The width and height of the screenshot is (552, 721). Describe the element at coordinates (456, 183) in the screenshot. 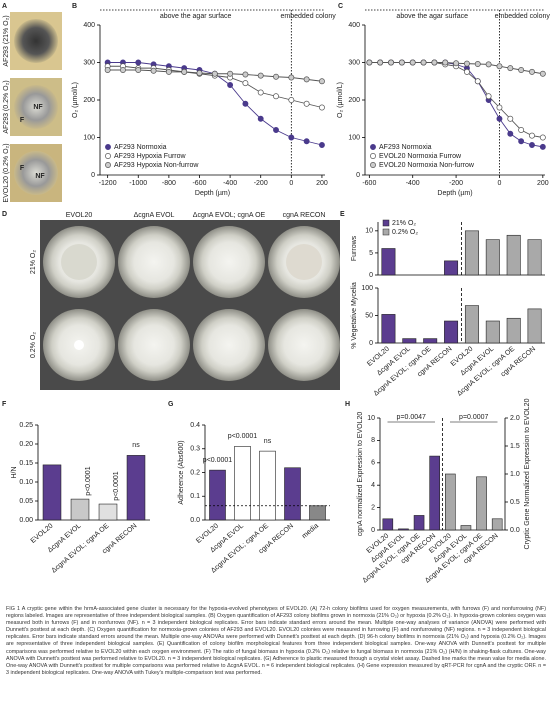

I see `x-tick-label: -200` at that location.